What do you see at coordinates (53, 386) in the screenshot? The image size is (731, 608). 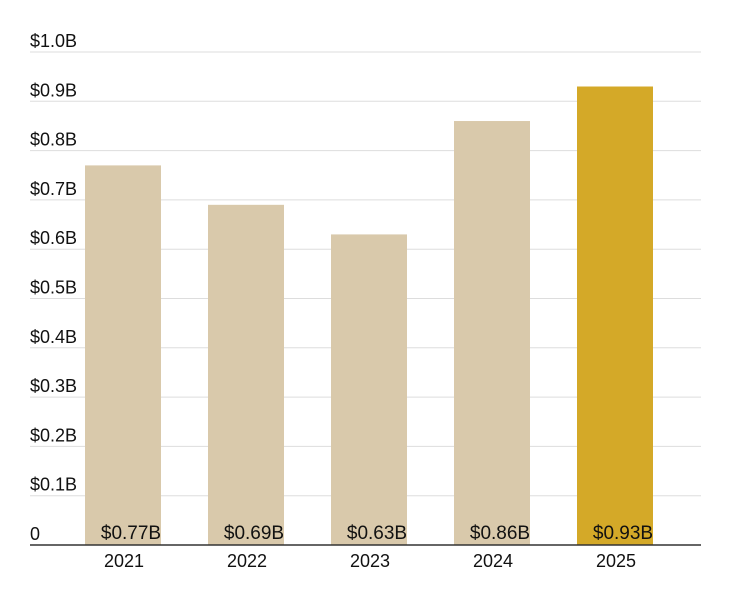 I see `y-tick-label: $0.3B` at bounding box center [53, 386].